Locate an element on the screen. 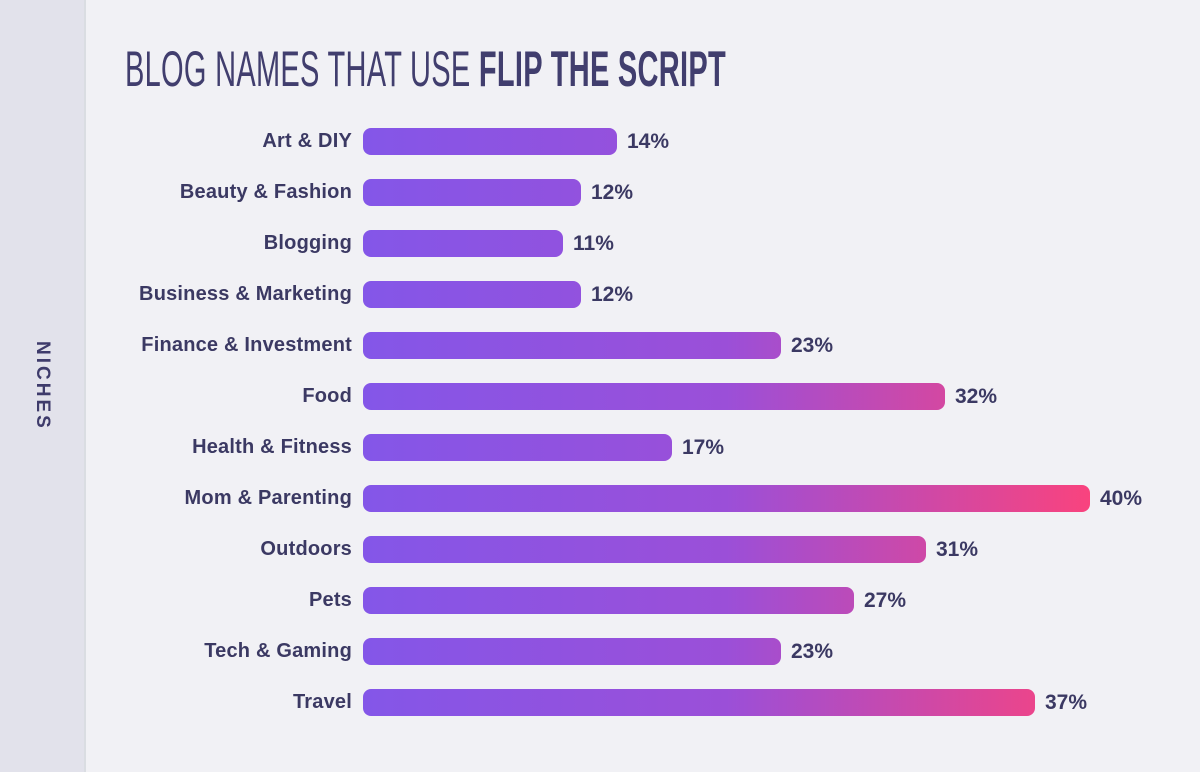  category-label: Blogging is located at coordinates (307, 243).